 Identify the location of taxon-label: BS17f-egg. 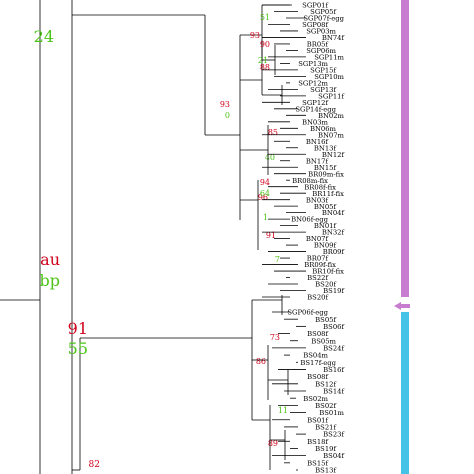
(318, 363).